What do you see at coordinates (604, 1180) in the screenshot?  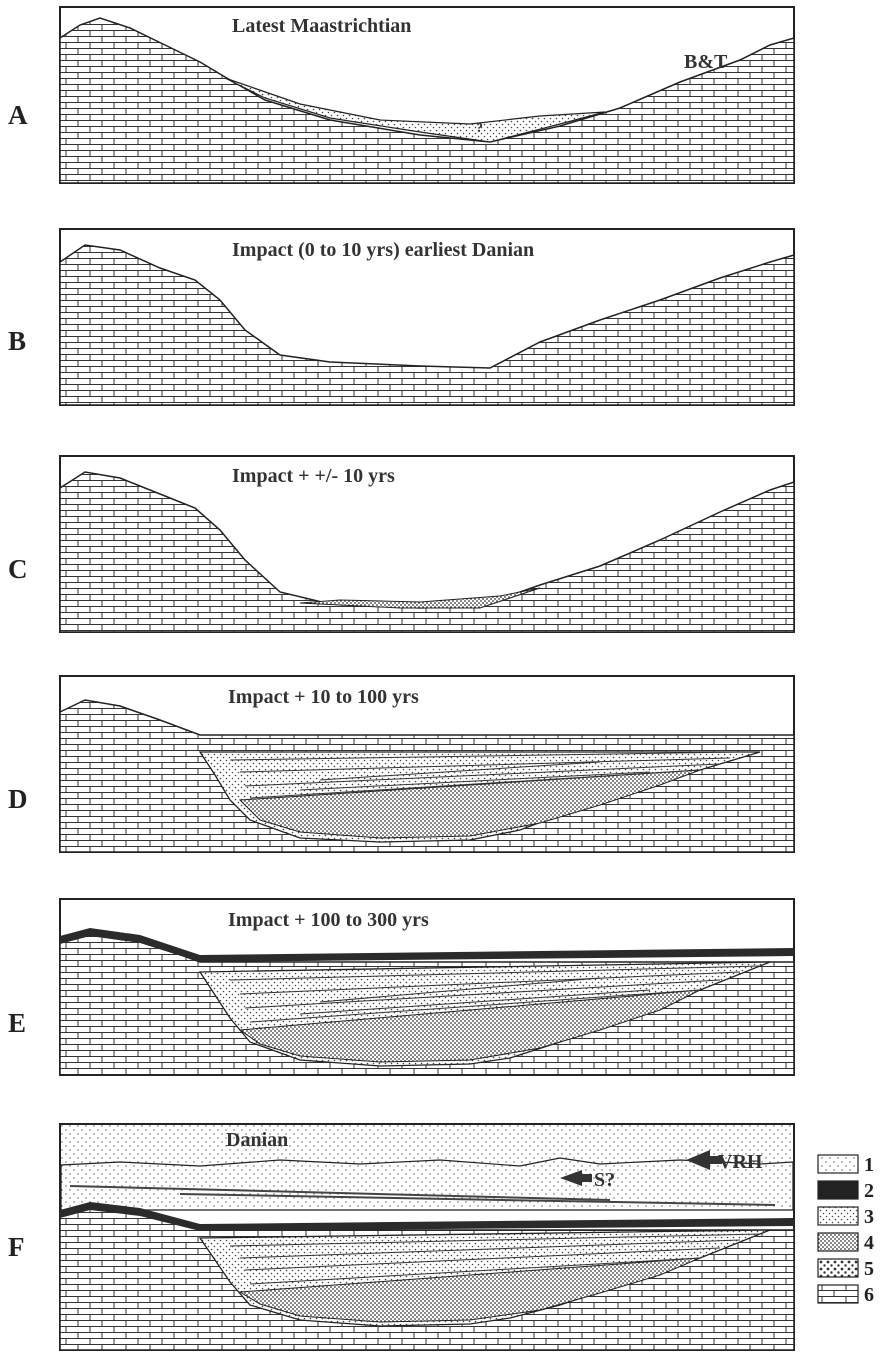 I see `s-label: S?` at bounding box center [604, 1180].